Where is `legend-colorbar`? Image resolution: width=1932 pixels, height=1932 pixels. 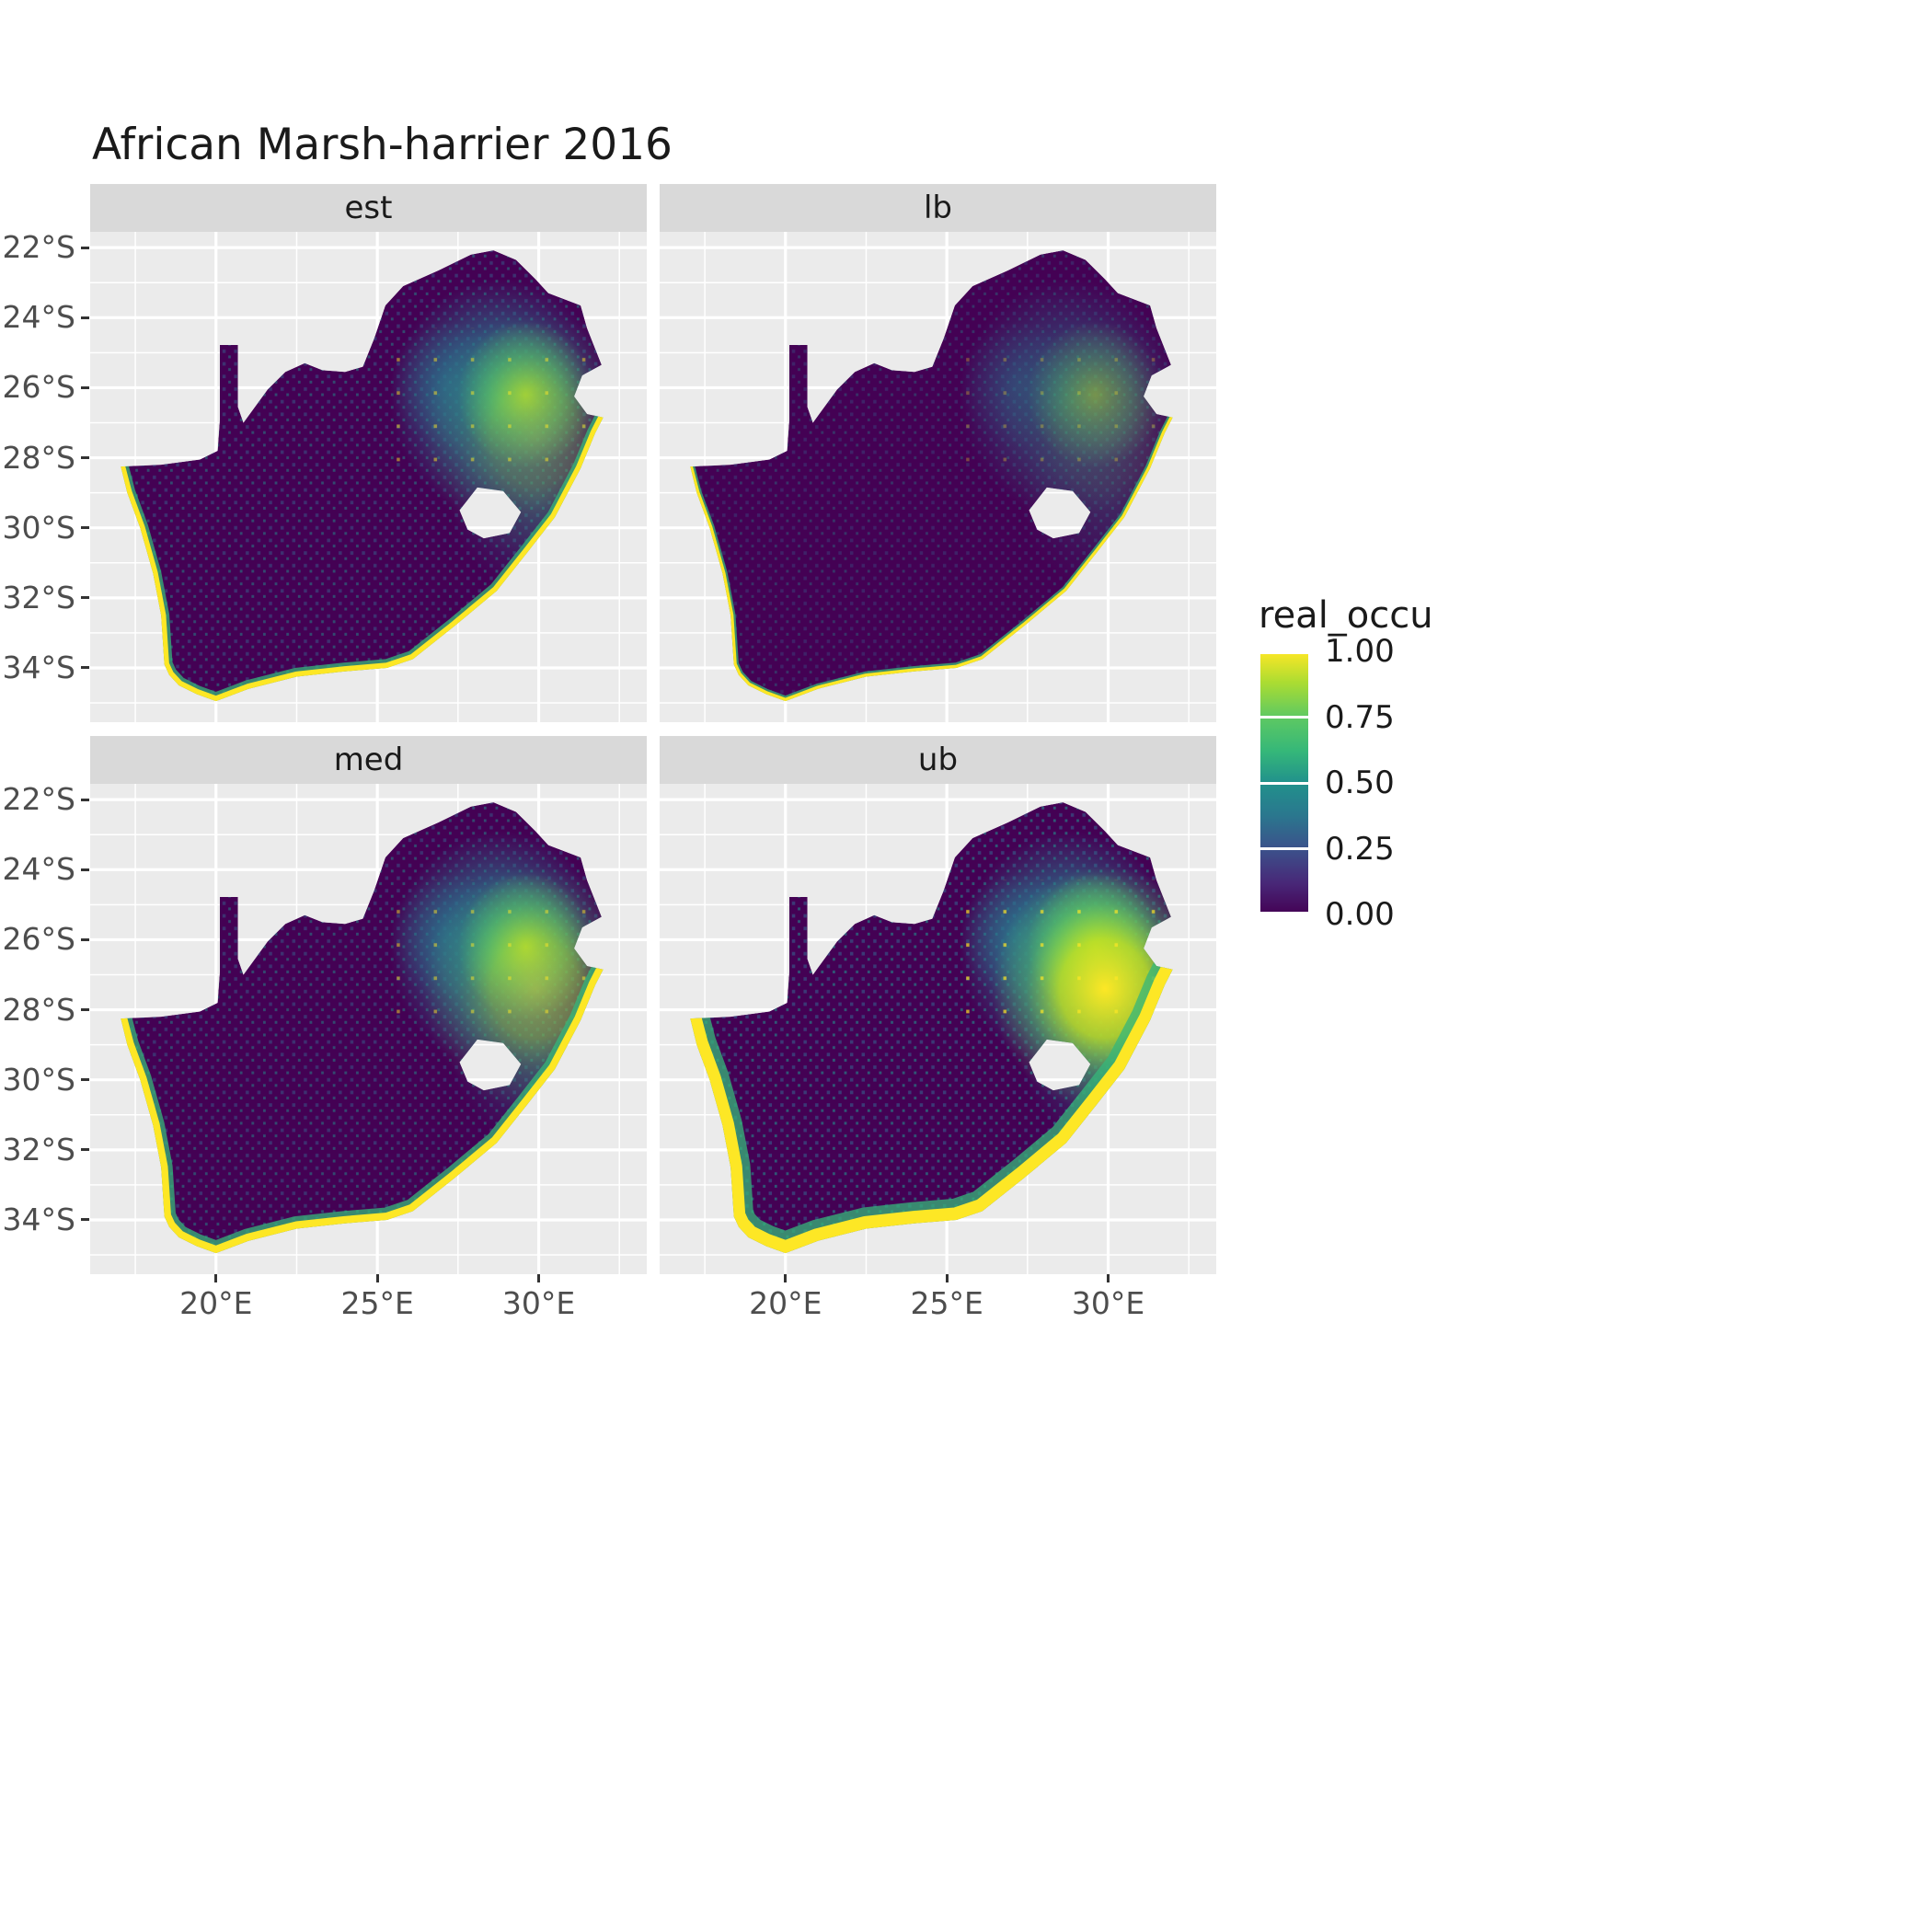 legend-colorbar is located at coordinates (1284, 782).